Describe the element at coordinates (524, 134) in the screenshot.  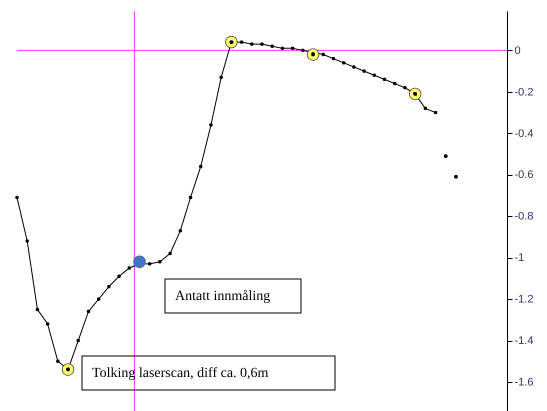
I see `y-tick-label: -0.4` at that location.